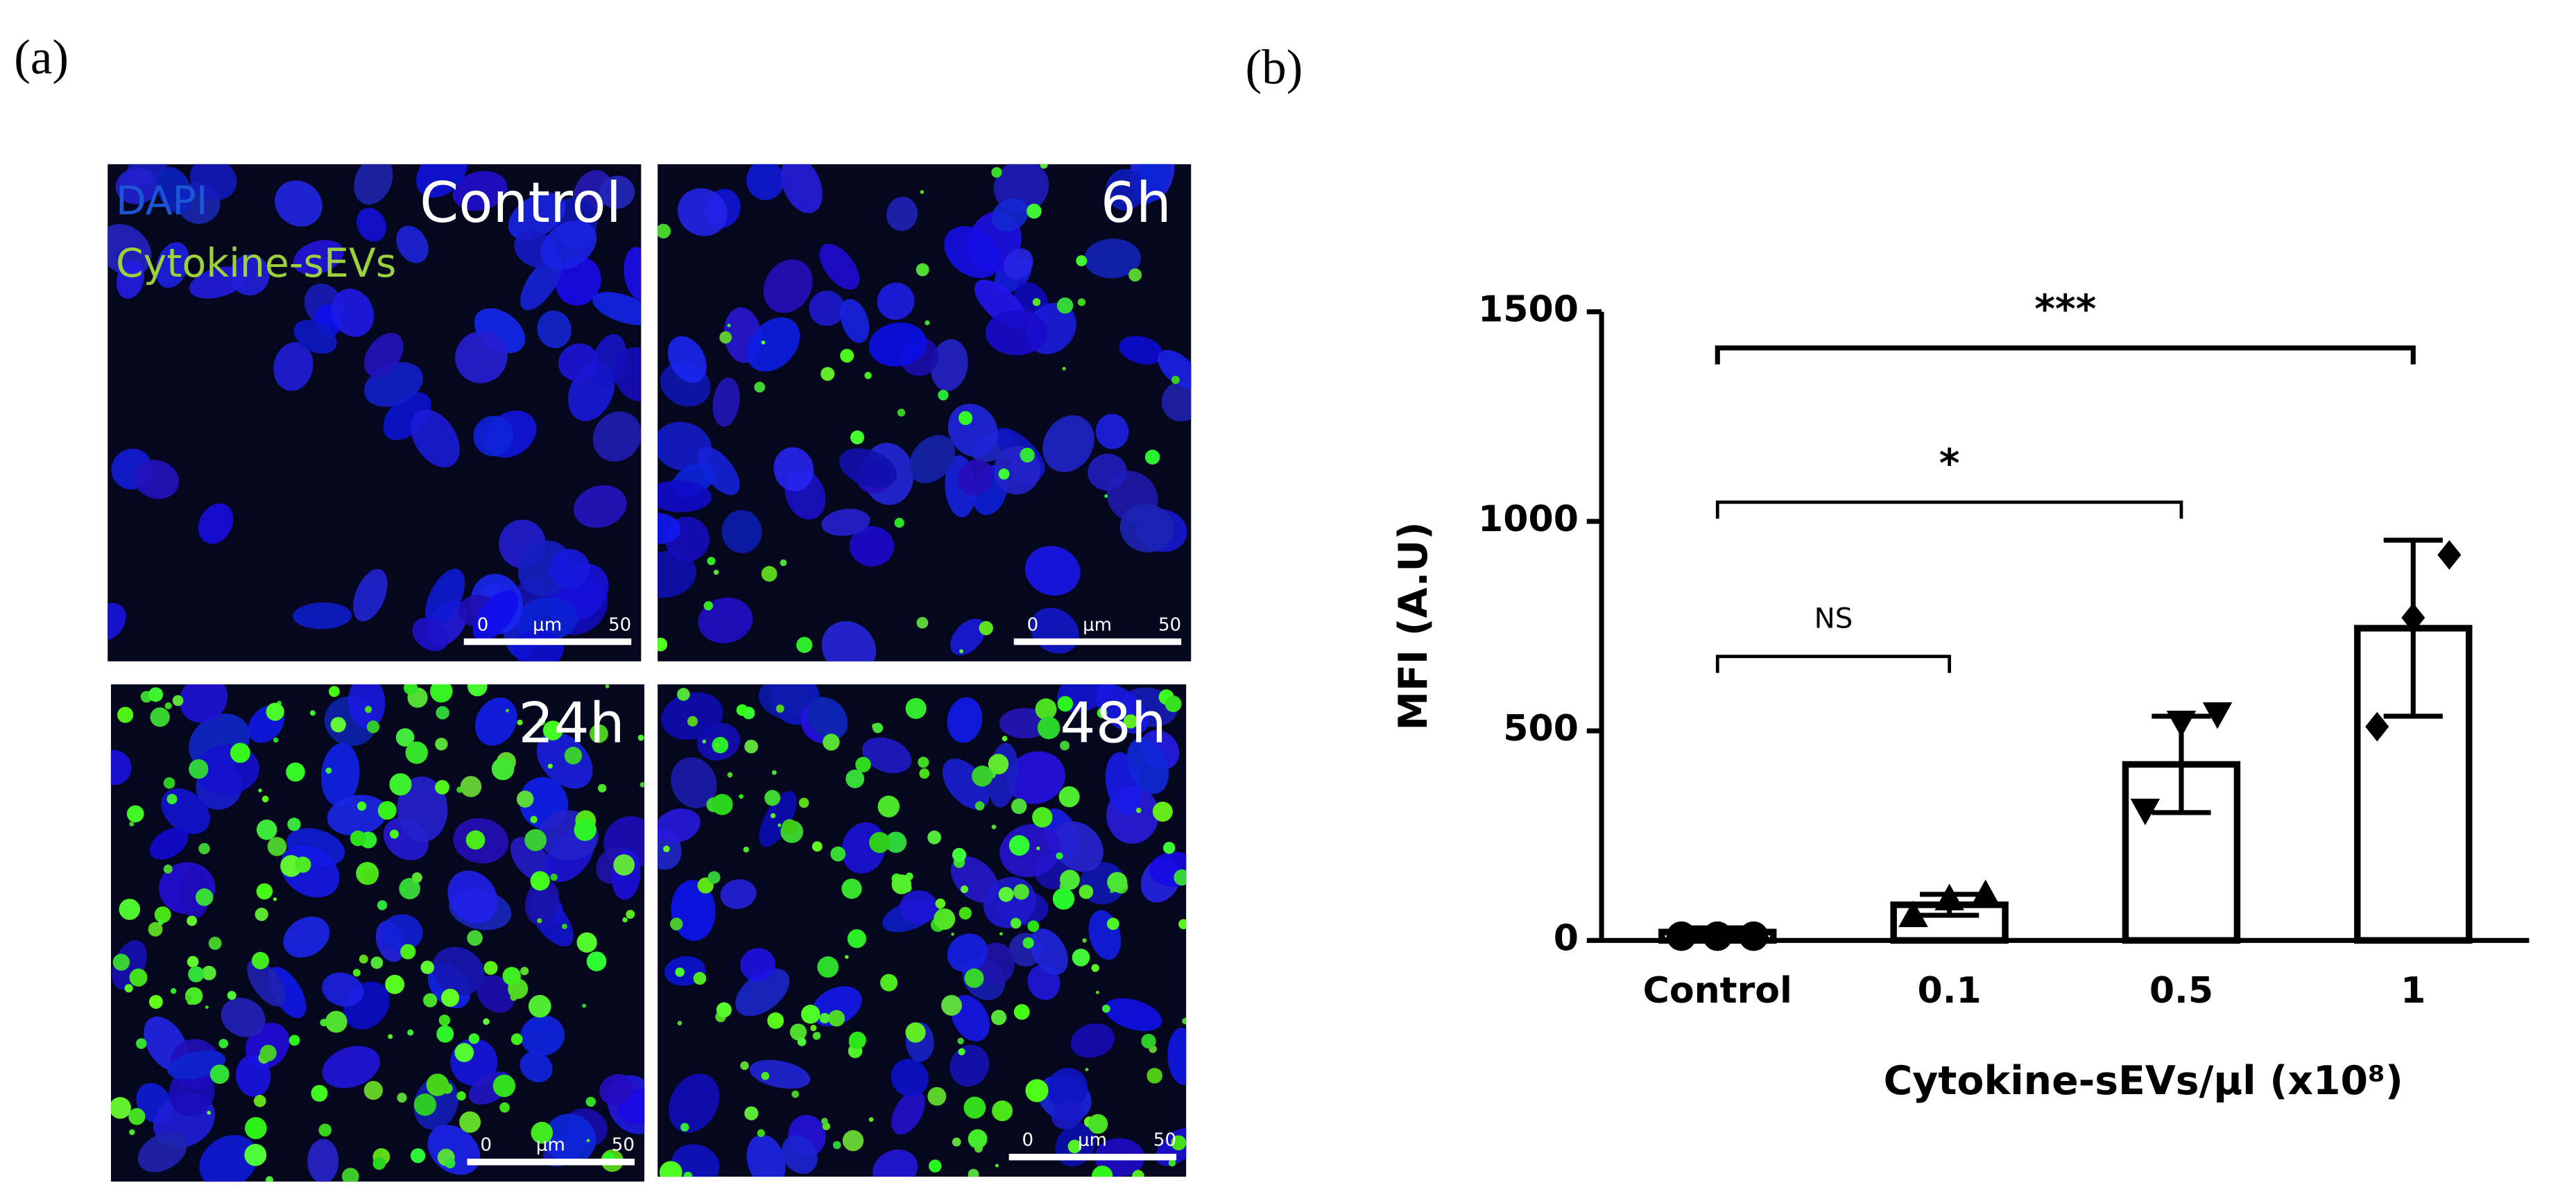 Image resolution: width=2576 pixels, height=1203 pixels. Describe the element at coordinates (571, 723) in the screenshot. I see `image-label: 24h` at that location.